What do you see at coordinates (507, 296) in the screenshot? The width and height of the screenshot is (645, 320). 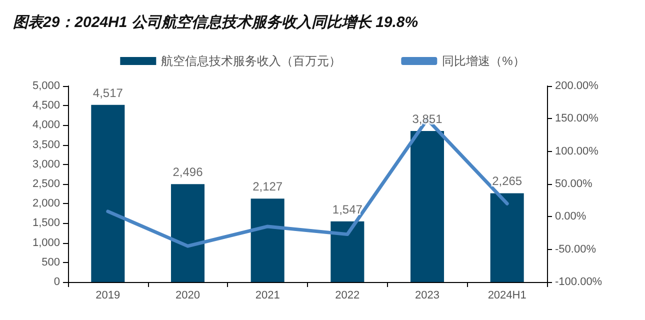 I see `x-tick-label: 2024H1` at bounding box center [507, 296].